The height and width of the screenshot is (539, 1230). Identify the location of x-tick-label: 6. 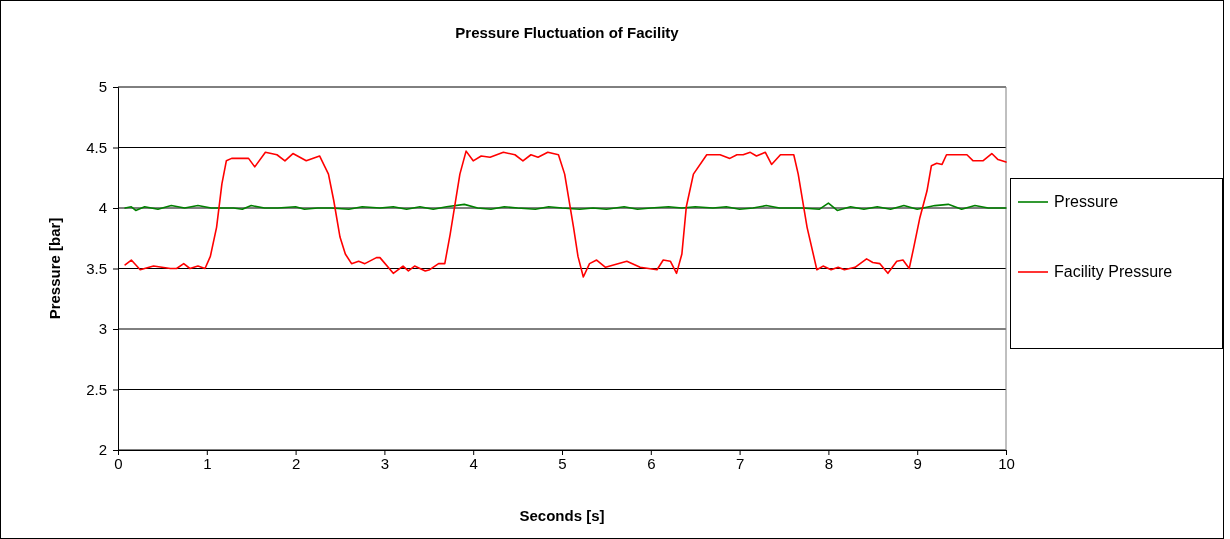
(651, 463).